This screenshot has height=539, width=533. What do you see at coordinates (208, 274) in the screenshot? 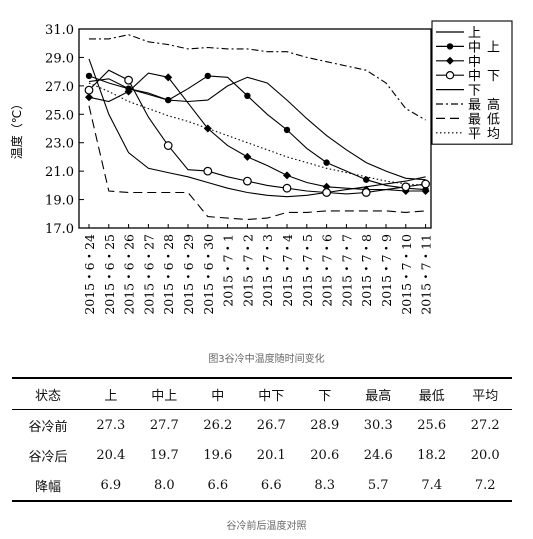
I see `x-tick-label: 2015・6・30` at bounding box center [208, 274].